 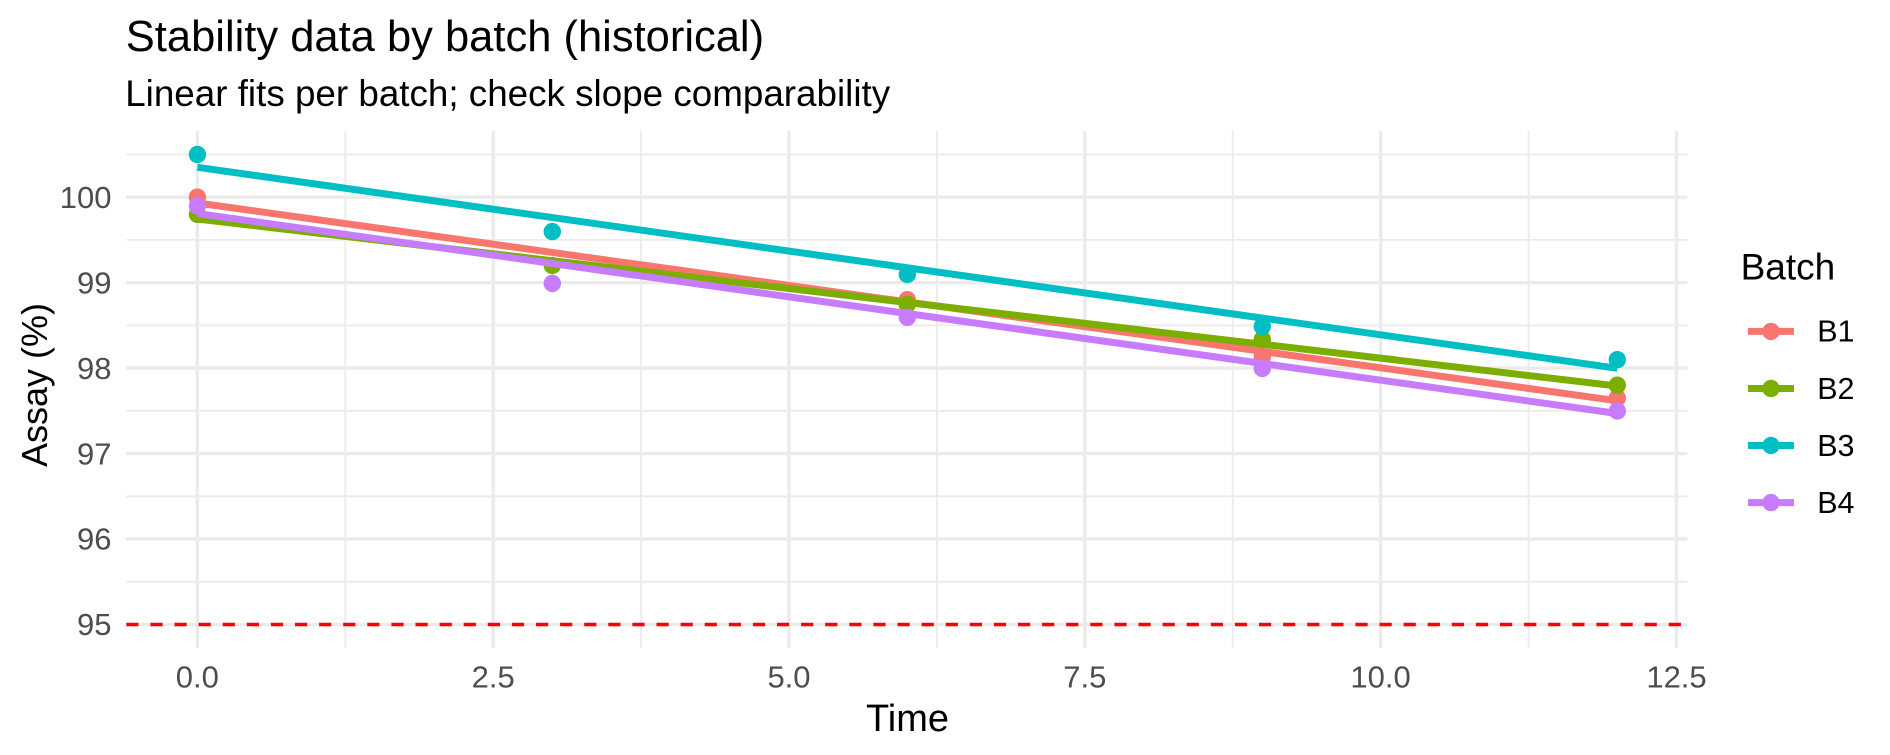 What do you see at coordinates (907, 719) in the screenshot?
I see `svg-text: Time` at bounding box center [907, 719].